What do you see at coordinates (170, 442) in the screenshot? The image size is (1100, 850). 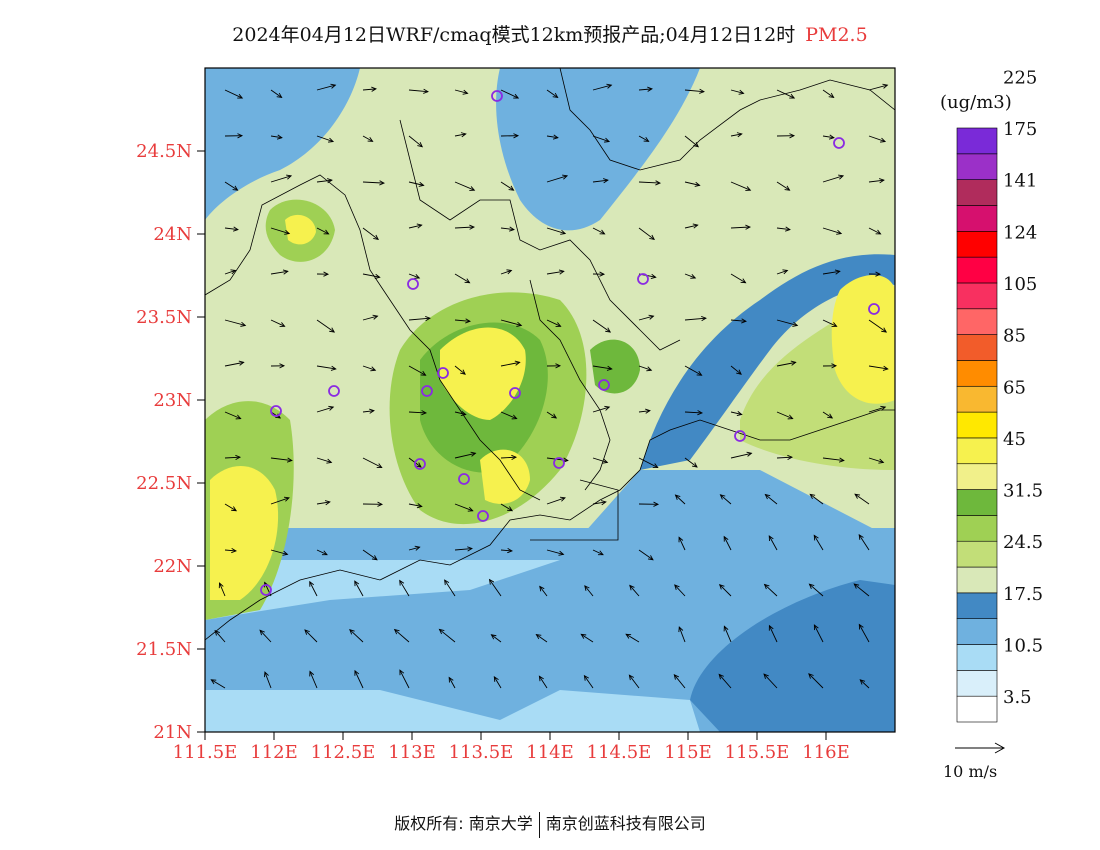 I see `y-axis: 21N 21.5N 22N 22.5N 23N 23.5N 24N 24.5N` at bounding box center [170, 442].